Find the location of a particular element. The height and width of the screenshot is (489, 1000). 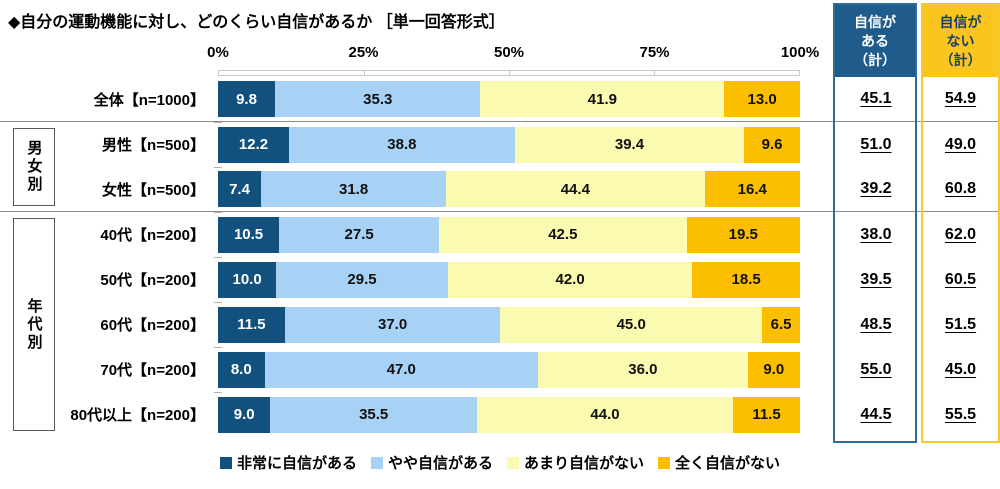

bar-segment-1: 9.0 is located at coordinates (244, 414).